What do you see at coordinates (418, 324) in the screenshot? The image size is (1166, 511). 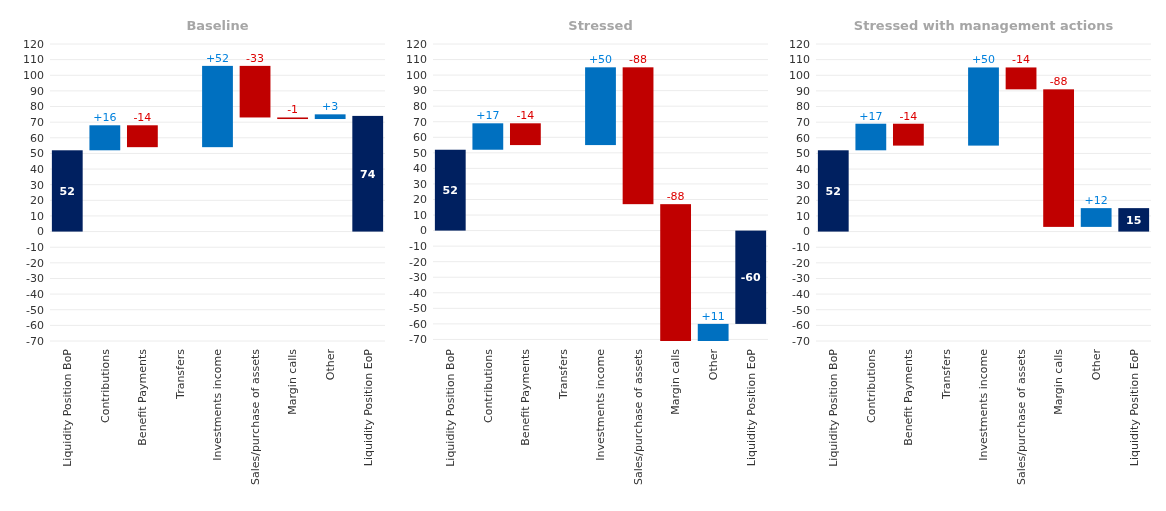 I see `y-tick-label: -60` at bounding box center [418, 324].